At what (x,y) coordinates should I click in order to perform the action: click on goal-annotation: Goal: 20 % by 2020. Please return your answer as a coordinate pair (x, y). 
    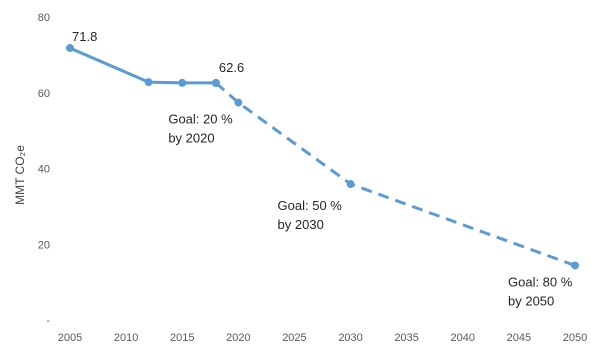
    Looking at the image, I should click on (200, 129).